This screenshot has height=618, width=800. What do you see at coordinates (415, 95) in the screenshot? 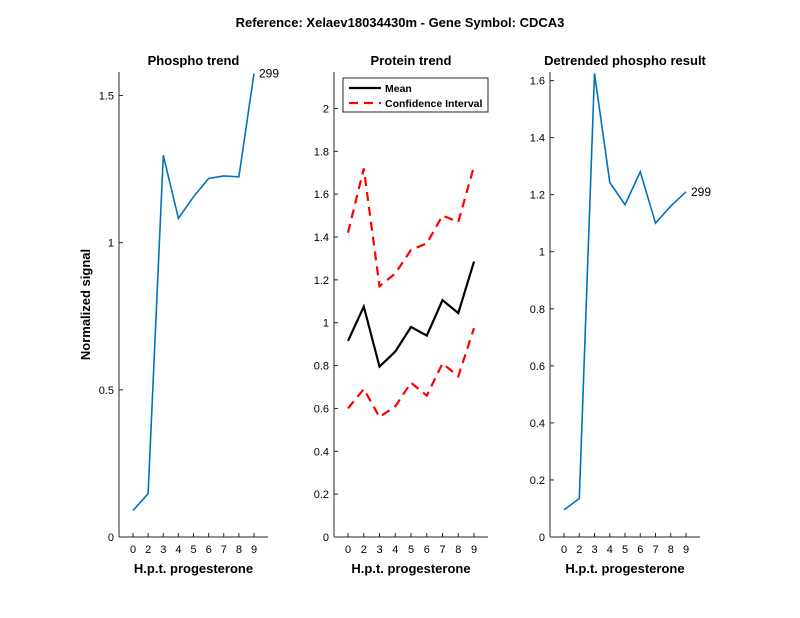
I see `legend-box` at bounding box center [415, 95].